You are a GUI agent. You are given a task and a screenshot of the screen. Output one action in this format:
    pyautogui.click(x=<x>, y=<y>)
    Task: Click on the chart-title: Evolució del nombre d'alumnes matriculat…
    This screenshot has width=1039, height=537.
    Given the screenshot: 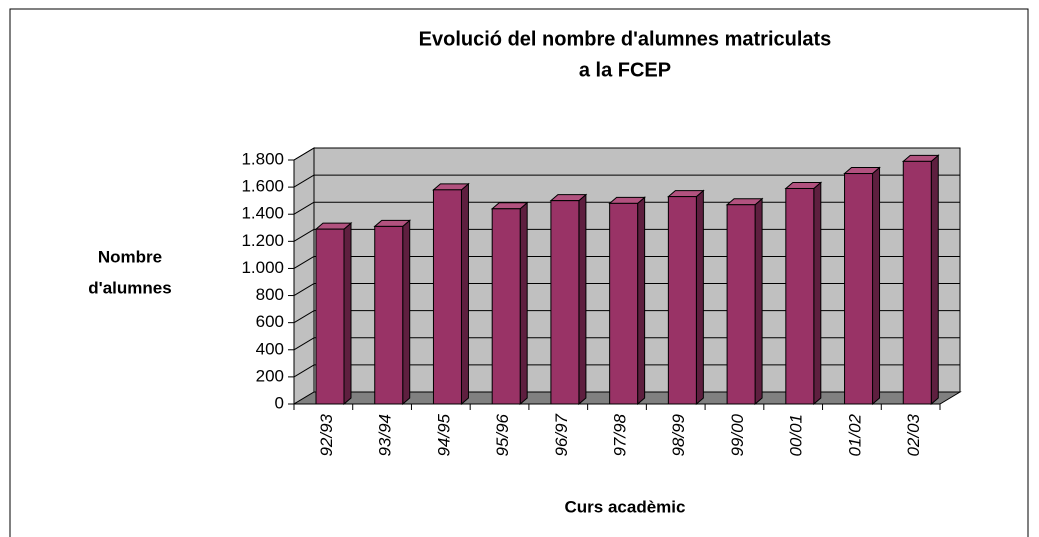 What is the action you would take?
    pyautogui.click(x=625, y=39)
    